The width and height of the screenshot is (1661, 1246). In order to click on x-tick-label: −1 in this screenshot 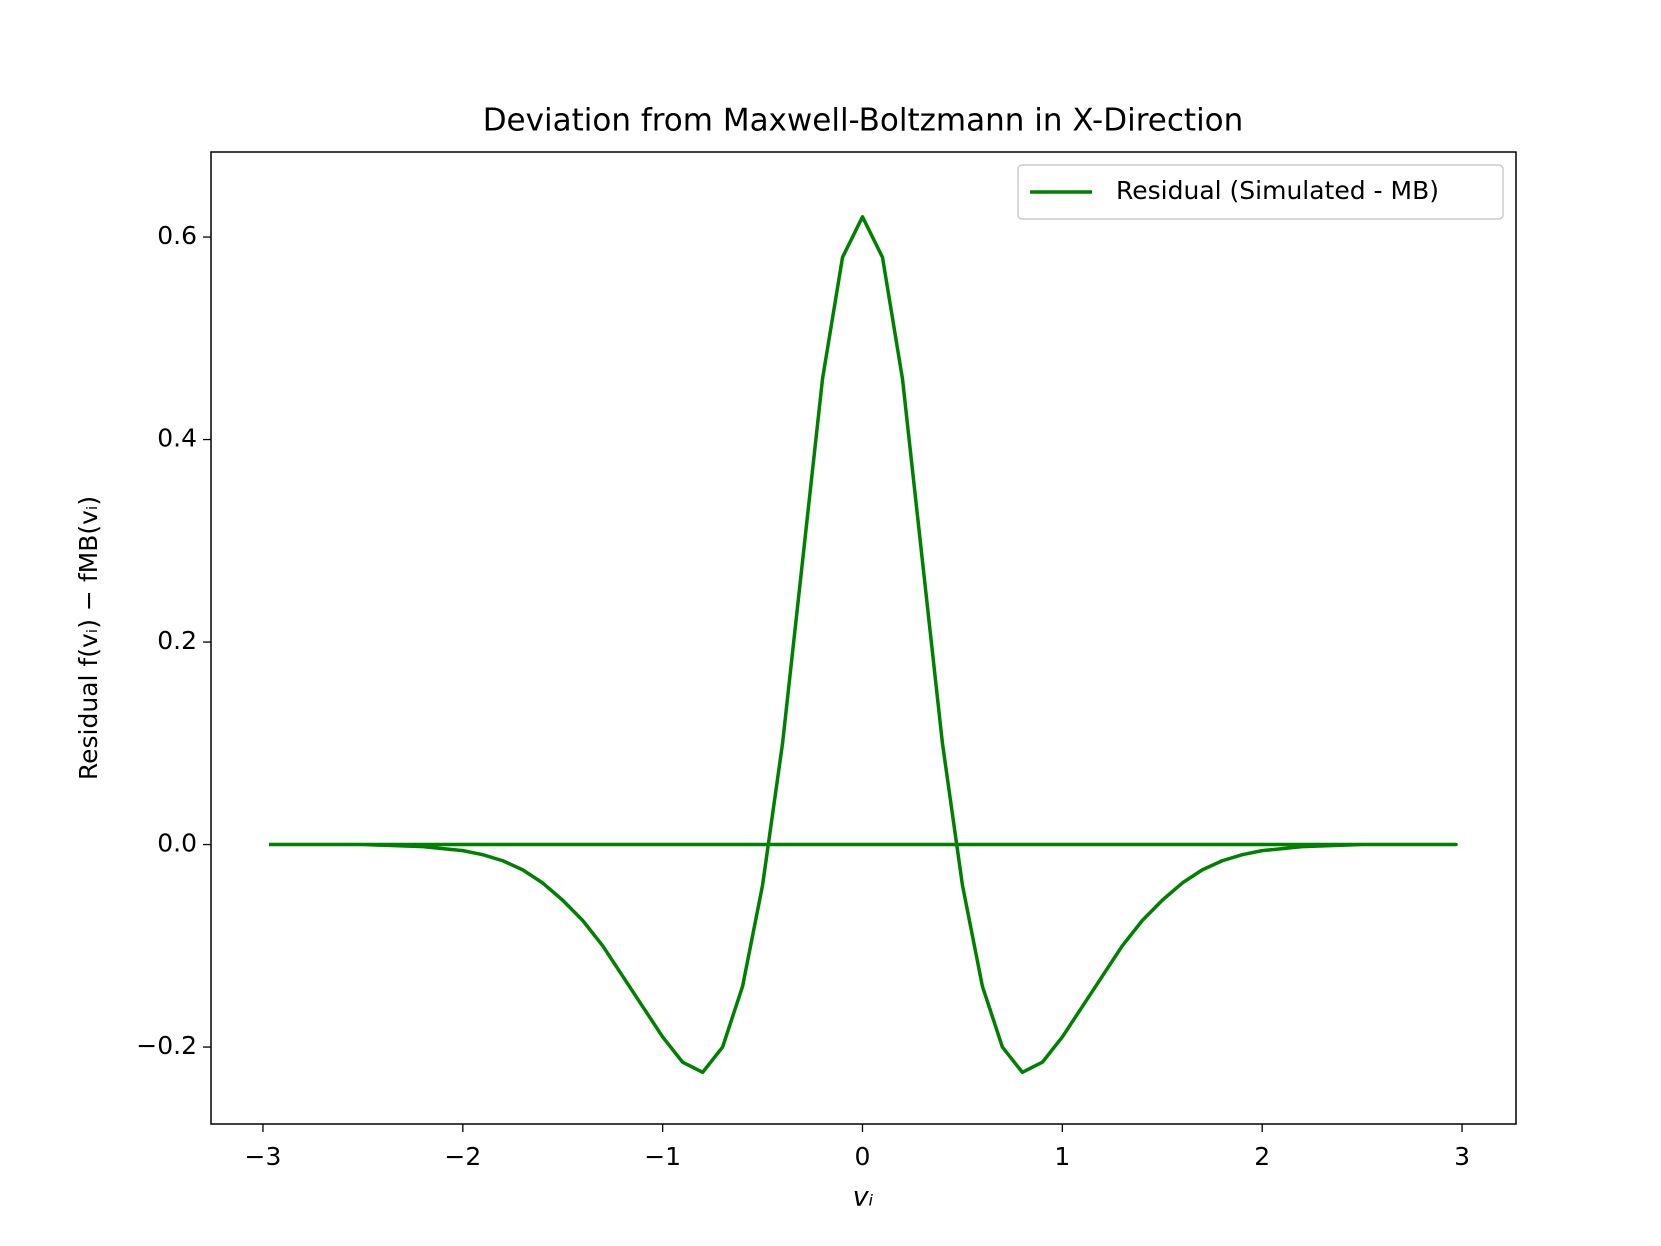, I will do `click(662, 1156)`.